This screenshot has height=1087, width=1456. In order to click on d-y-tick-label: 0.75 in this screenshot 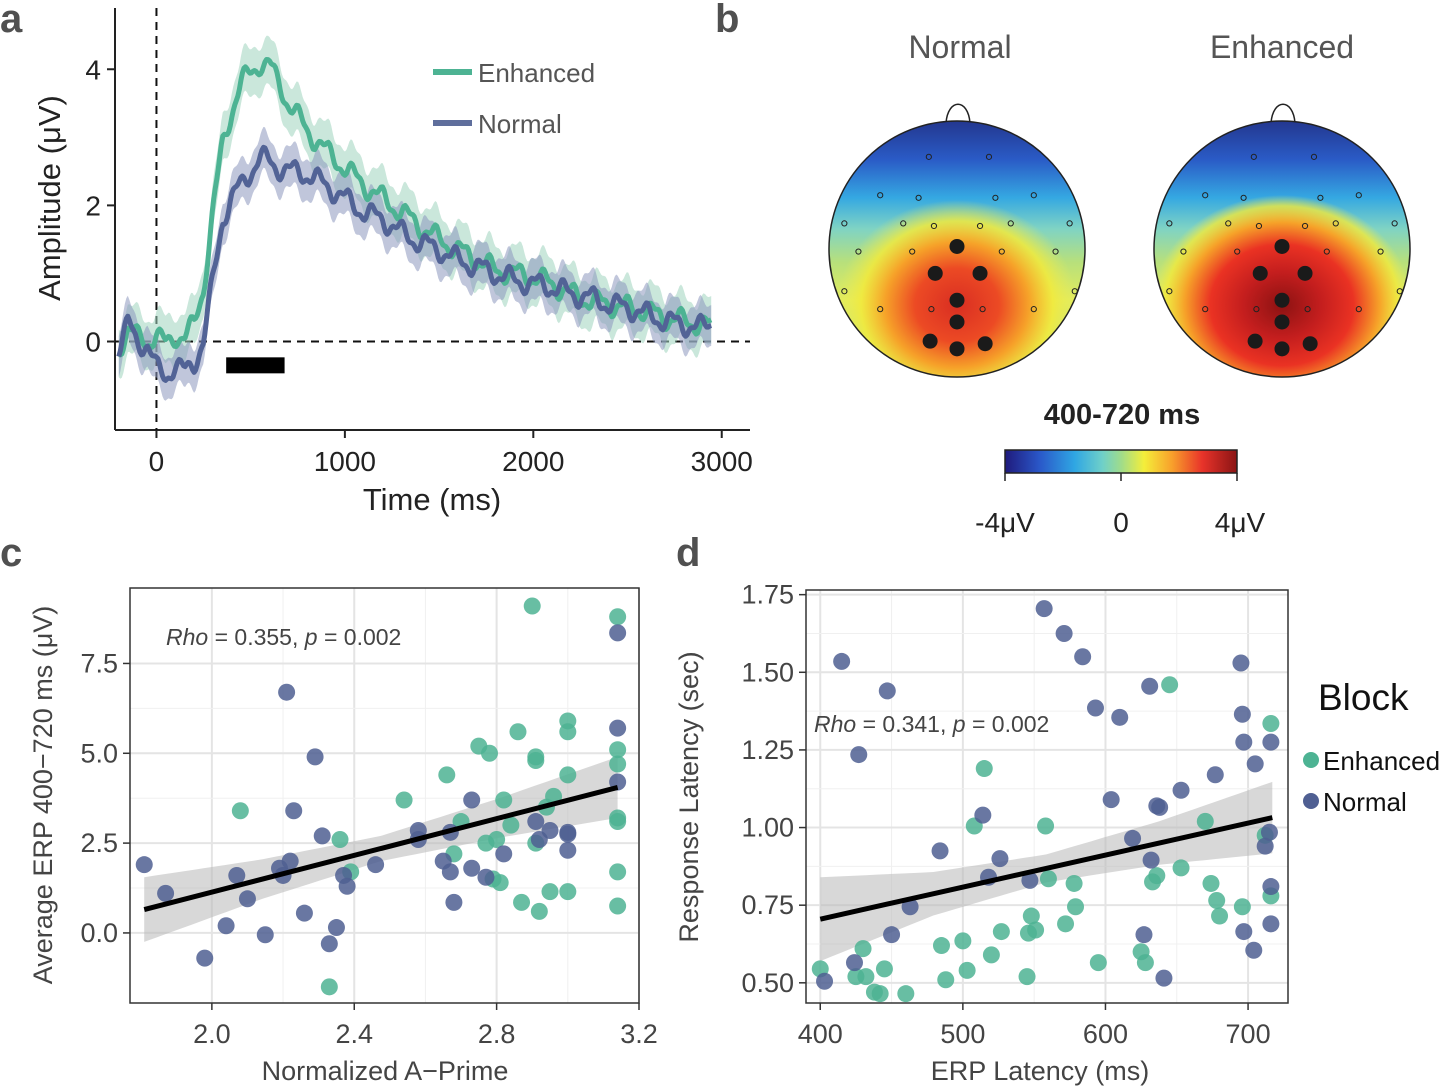, I will do `click(767, 905)`.